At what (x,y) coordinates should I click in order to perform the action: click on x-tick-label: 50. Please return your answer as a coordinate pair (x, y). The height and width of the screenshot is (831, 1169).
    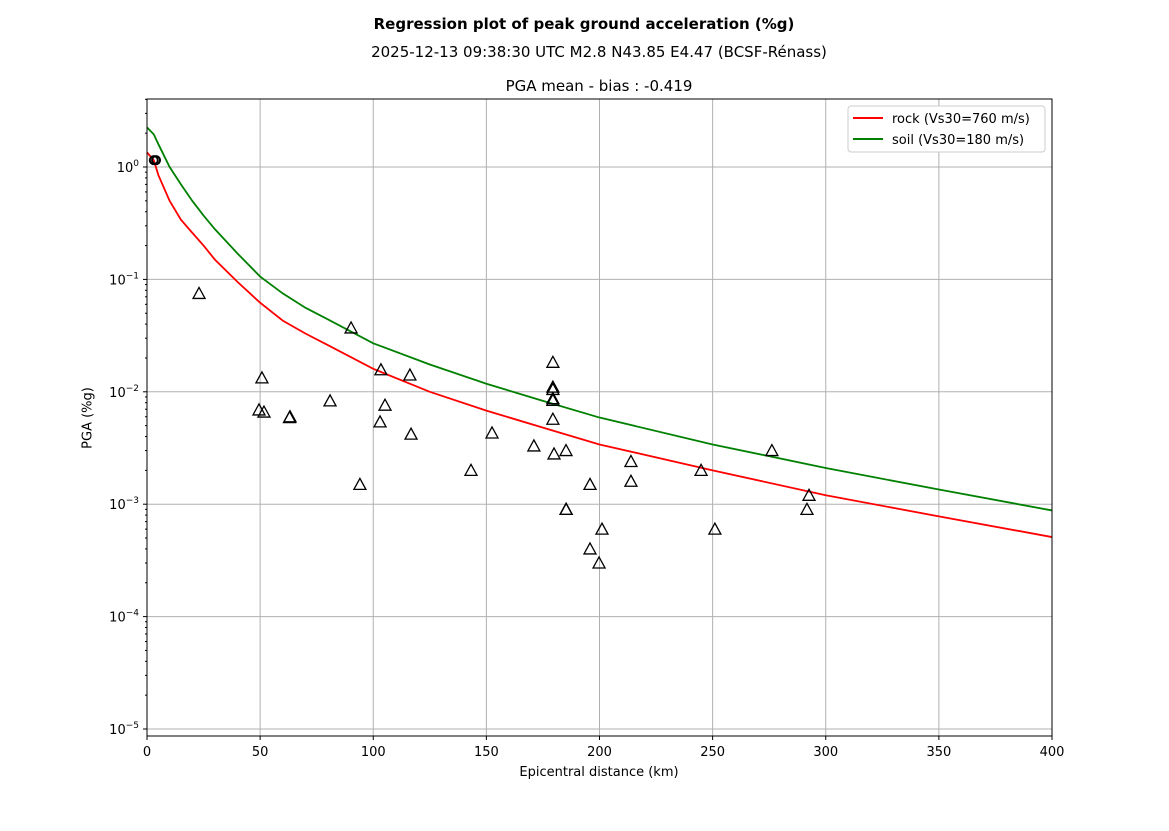
    Looking at the image, I should click on (260, 752).